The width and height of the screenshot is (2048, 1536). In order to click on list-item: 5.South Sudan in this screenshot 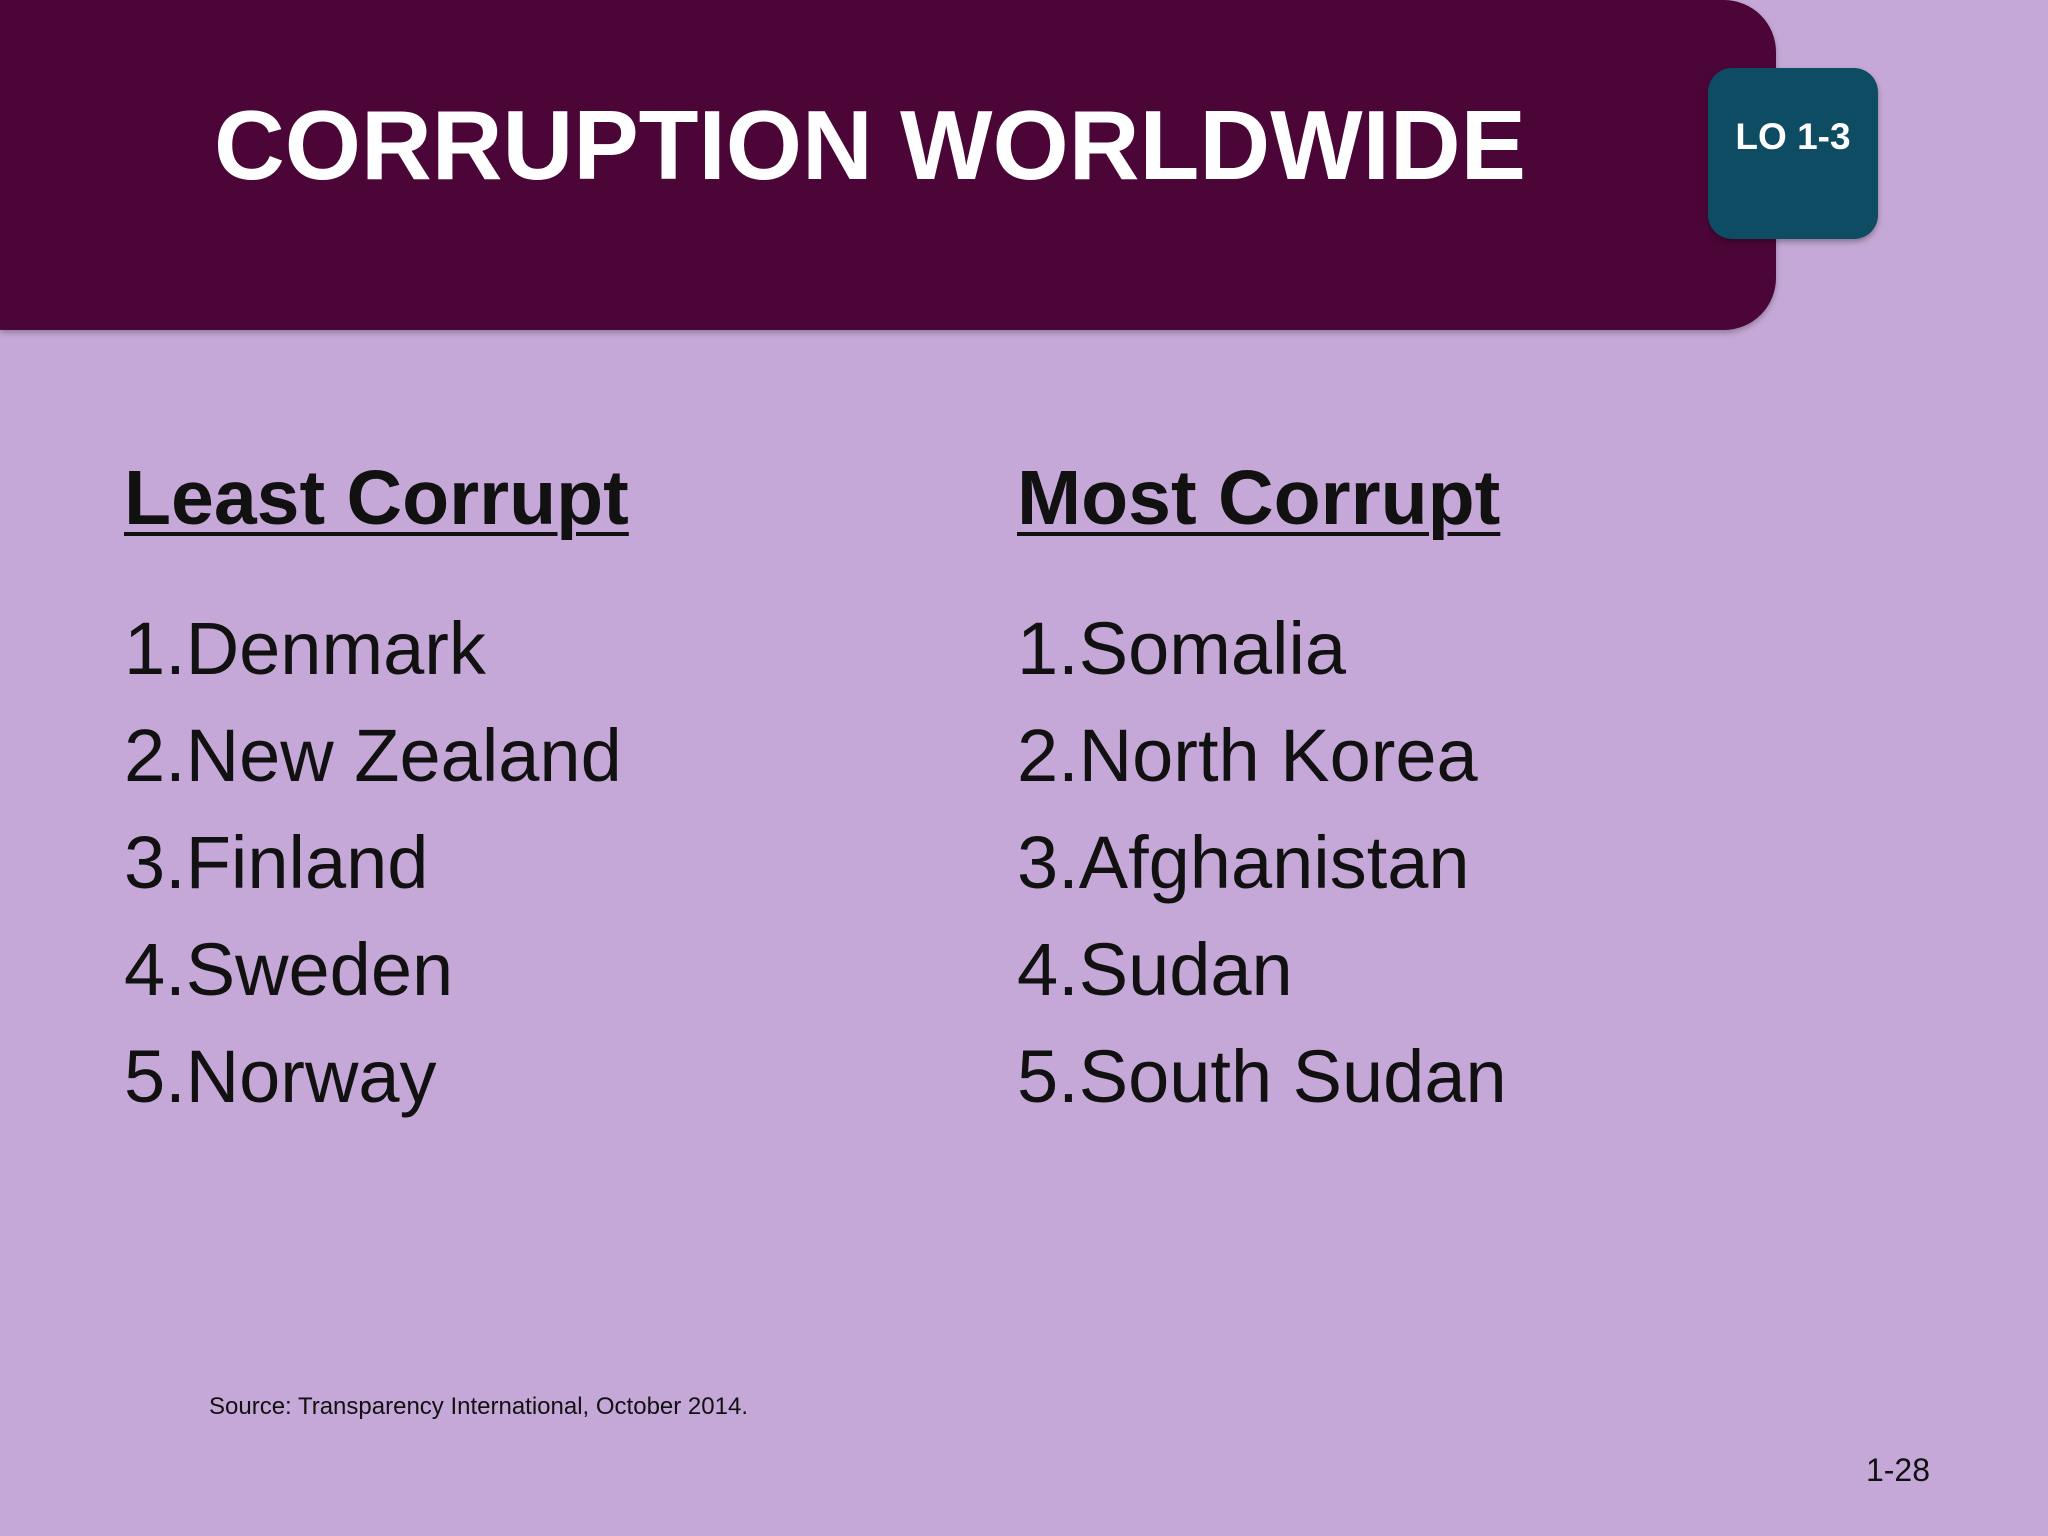, I will do `click(1262, 1076)`.